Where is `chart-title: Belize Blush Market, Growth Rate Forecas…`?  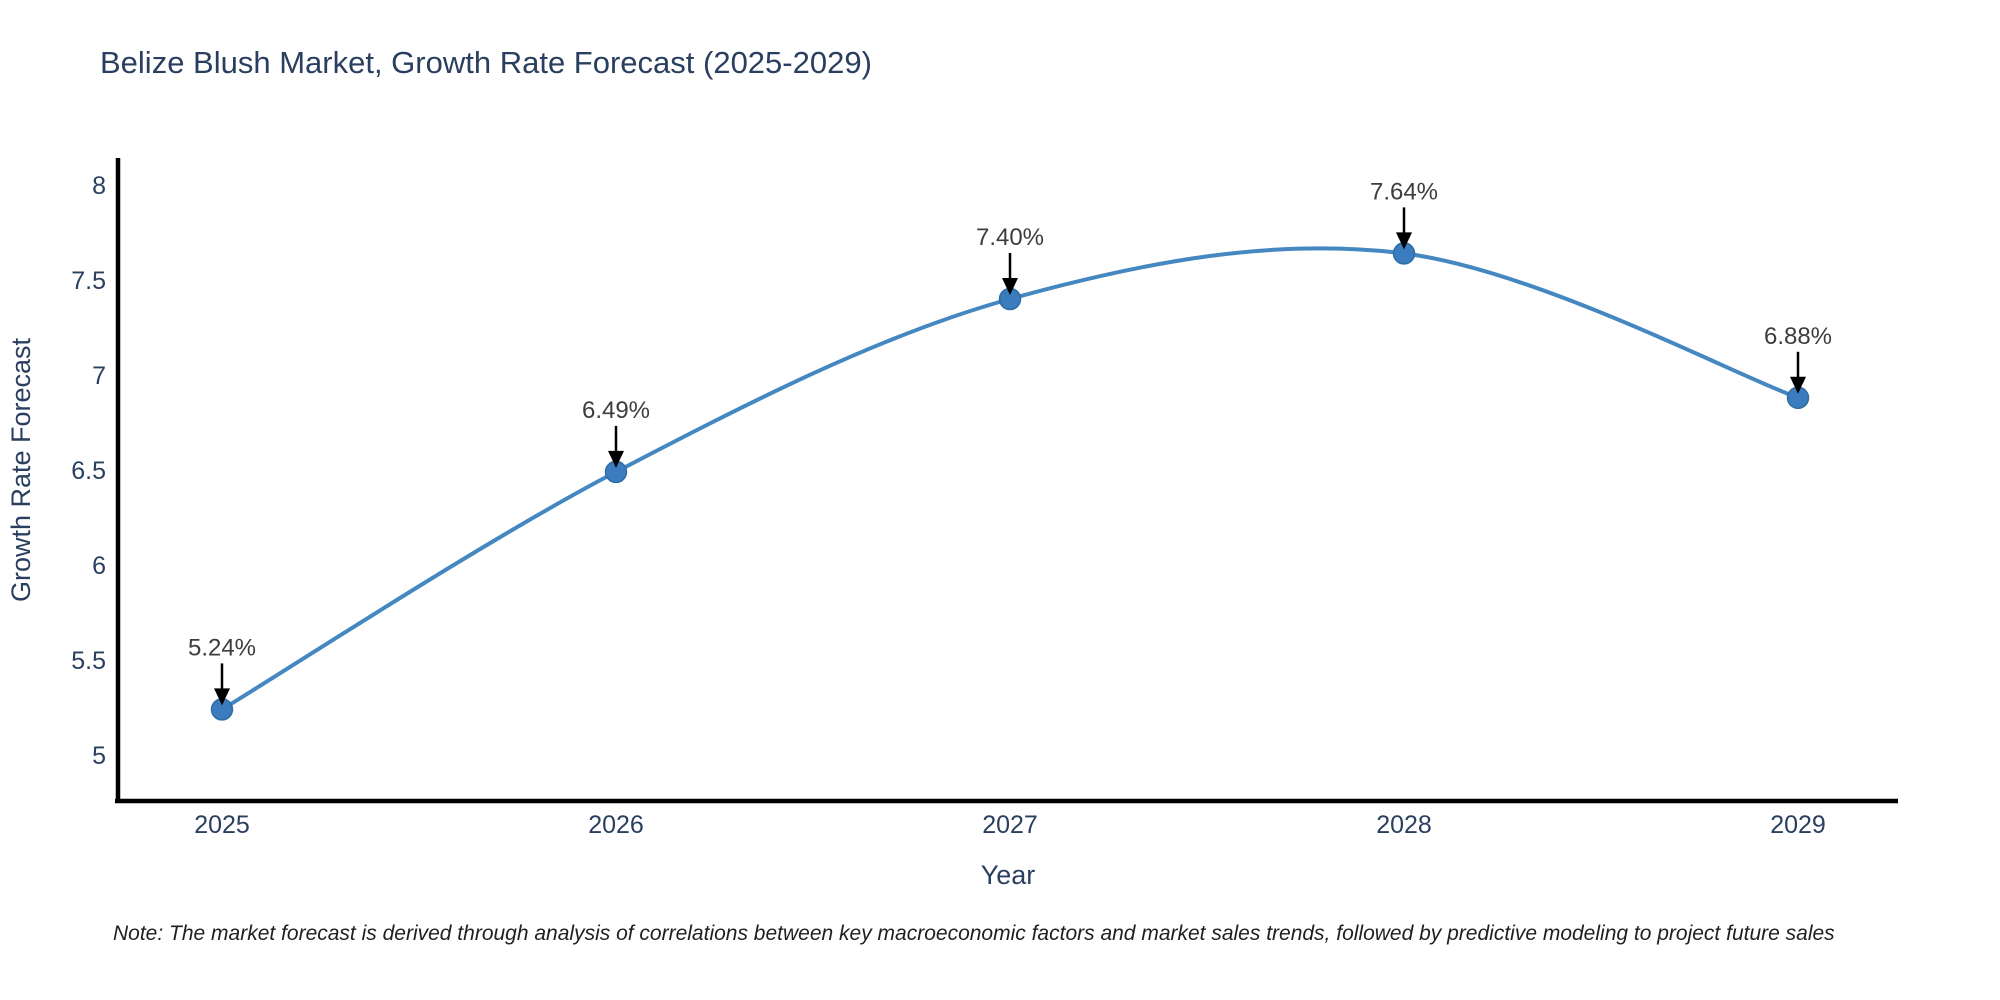
chart-title: Belize Blush Market, Growth Rate Forecas… is located at coordinates (486, 62).